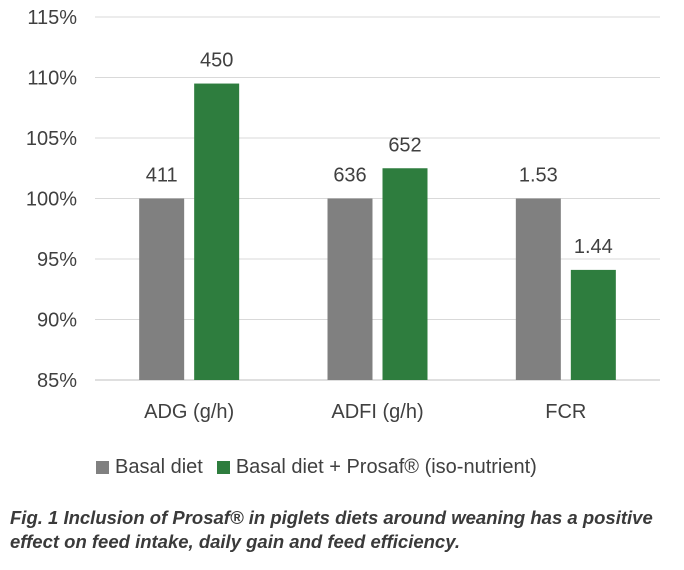 This screenshot has height=570, width=684. What do you see at coordinates (216, 61) in the screenshot?
I see `data-label: 450` at bounding box center [216, 61].